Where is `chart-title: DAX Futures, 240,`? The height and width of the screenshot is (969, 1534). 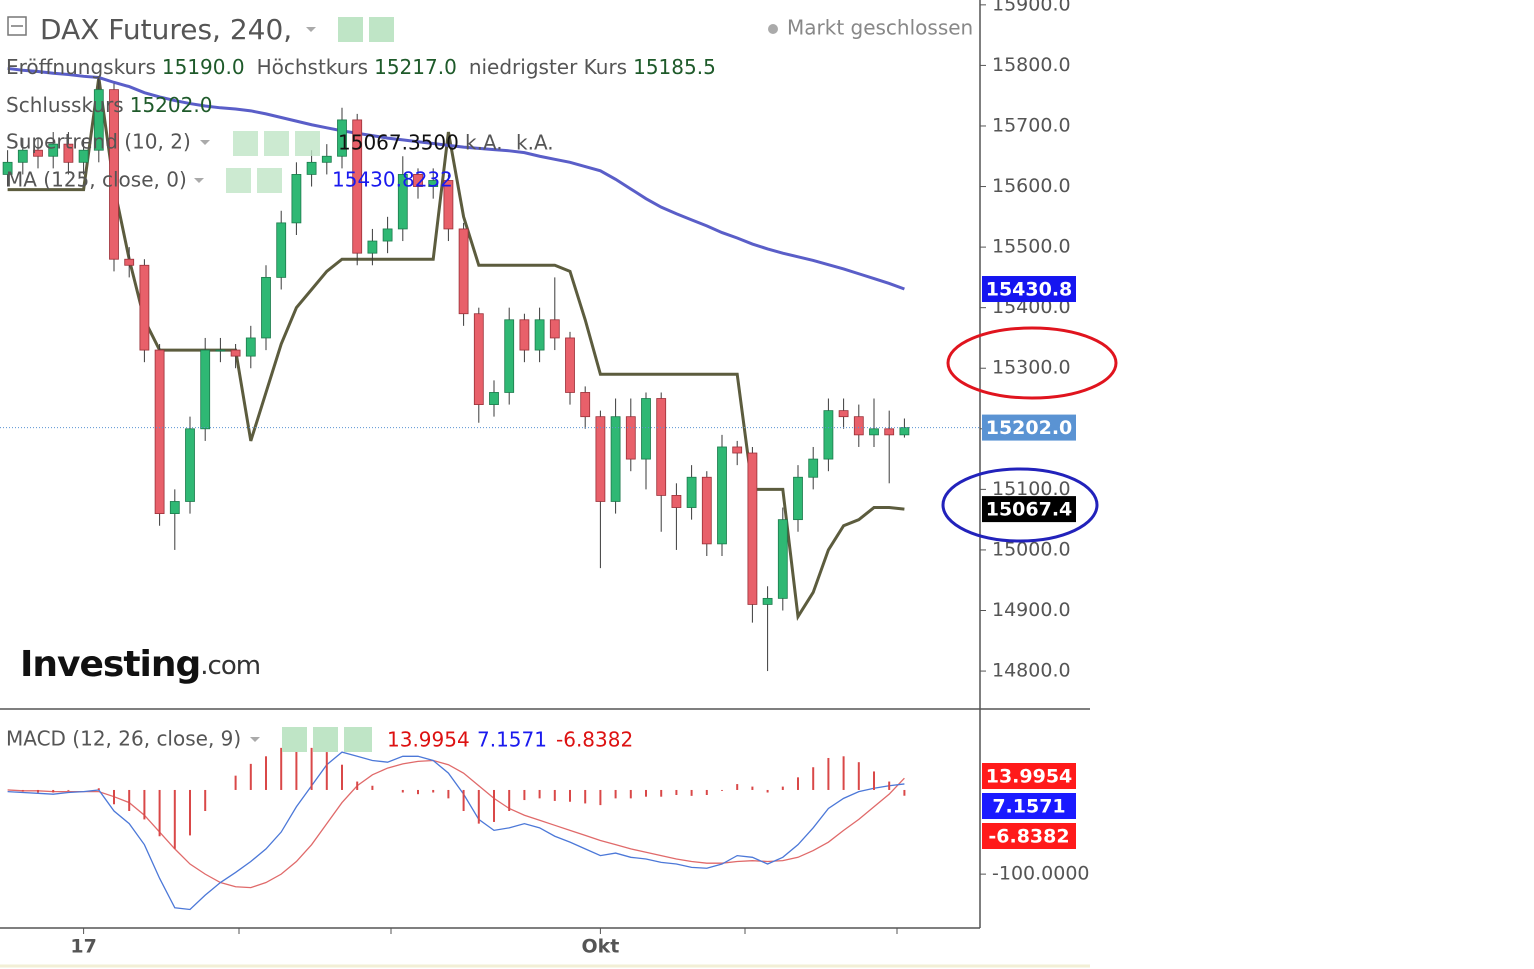
chart-title: DAX Futures, 240, is located at coordinates (166, 29).